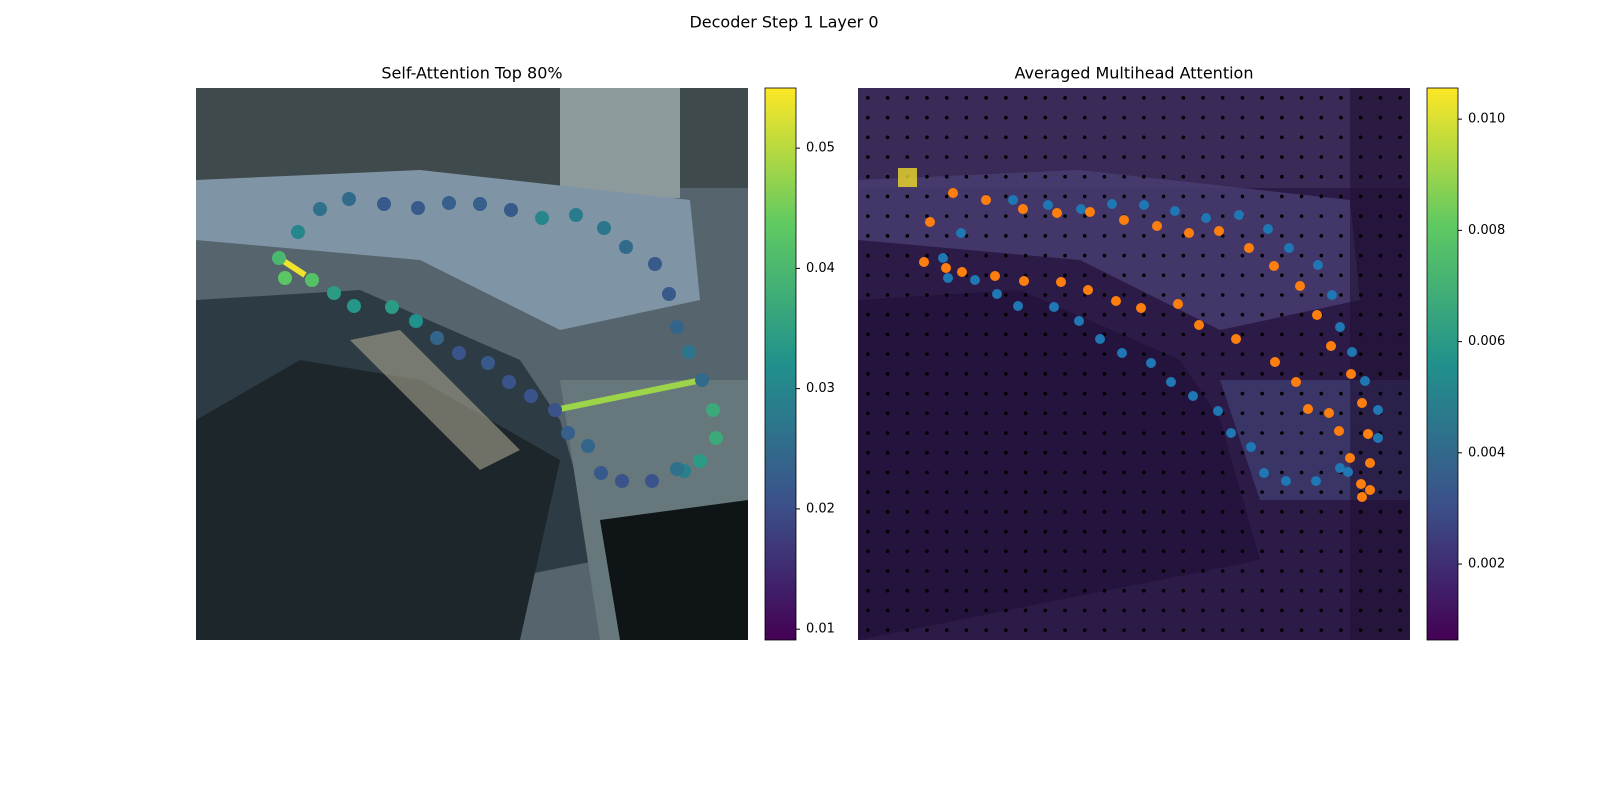 The height and width of the screenshot is (804, 1600). Describe the element at coordinates (820, 388) in the screenshot. I see `colorbar-tick-label: 0.03` at that location.